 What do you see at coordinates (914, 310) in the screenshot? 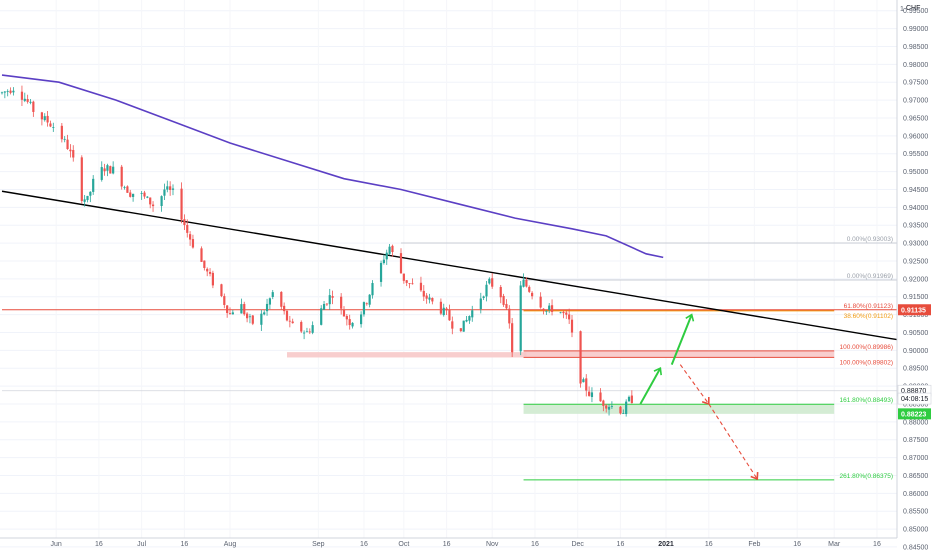
I see `label-resistance-bg` at bounding box center [914, 310].